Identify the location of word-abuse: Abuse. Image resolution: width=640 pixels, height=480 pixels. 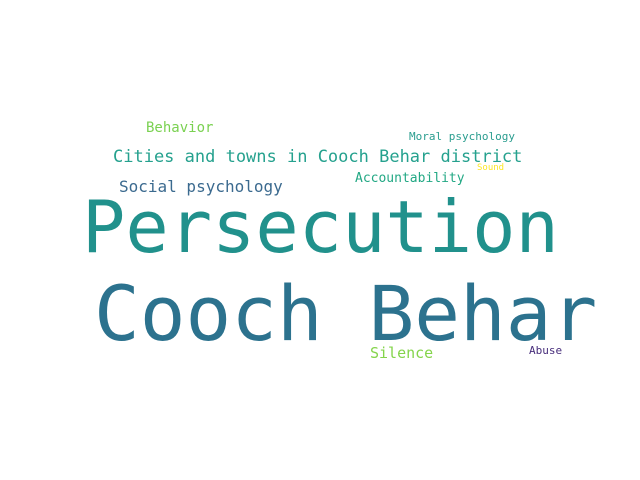
(546, 350).